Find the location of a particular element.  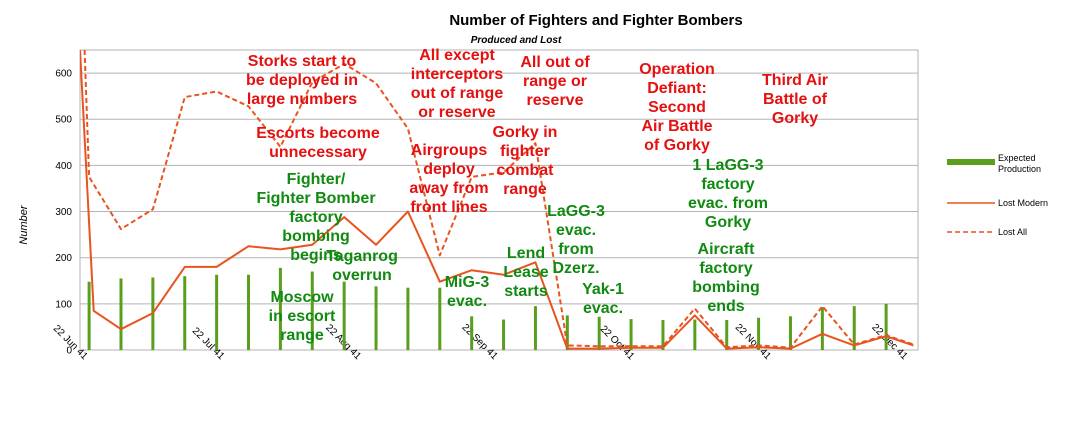

annotation-6: Airgroups deploy away from front lines is located at coordinates (448, 179).